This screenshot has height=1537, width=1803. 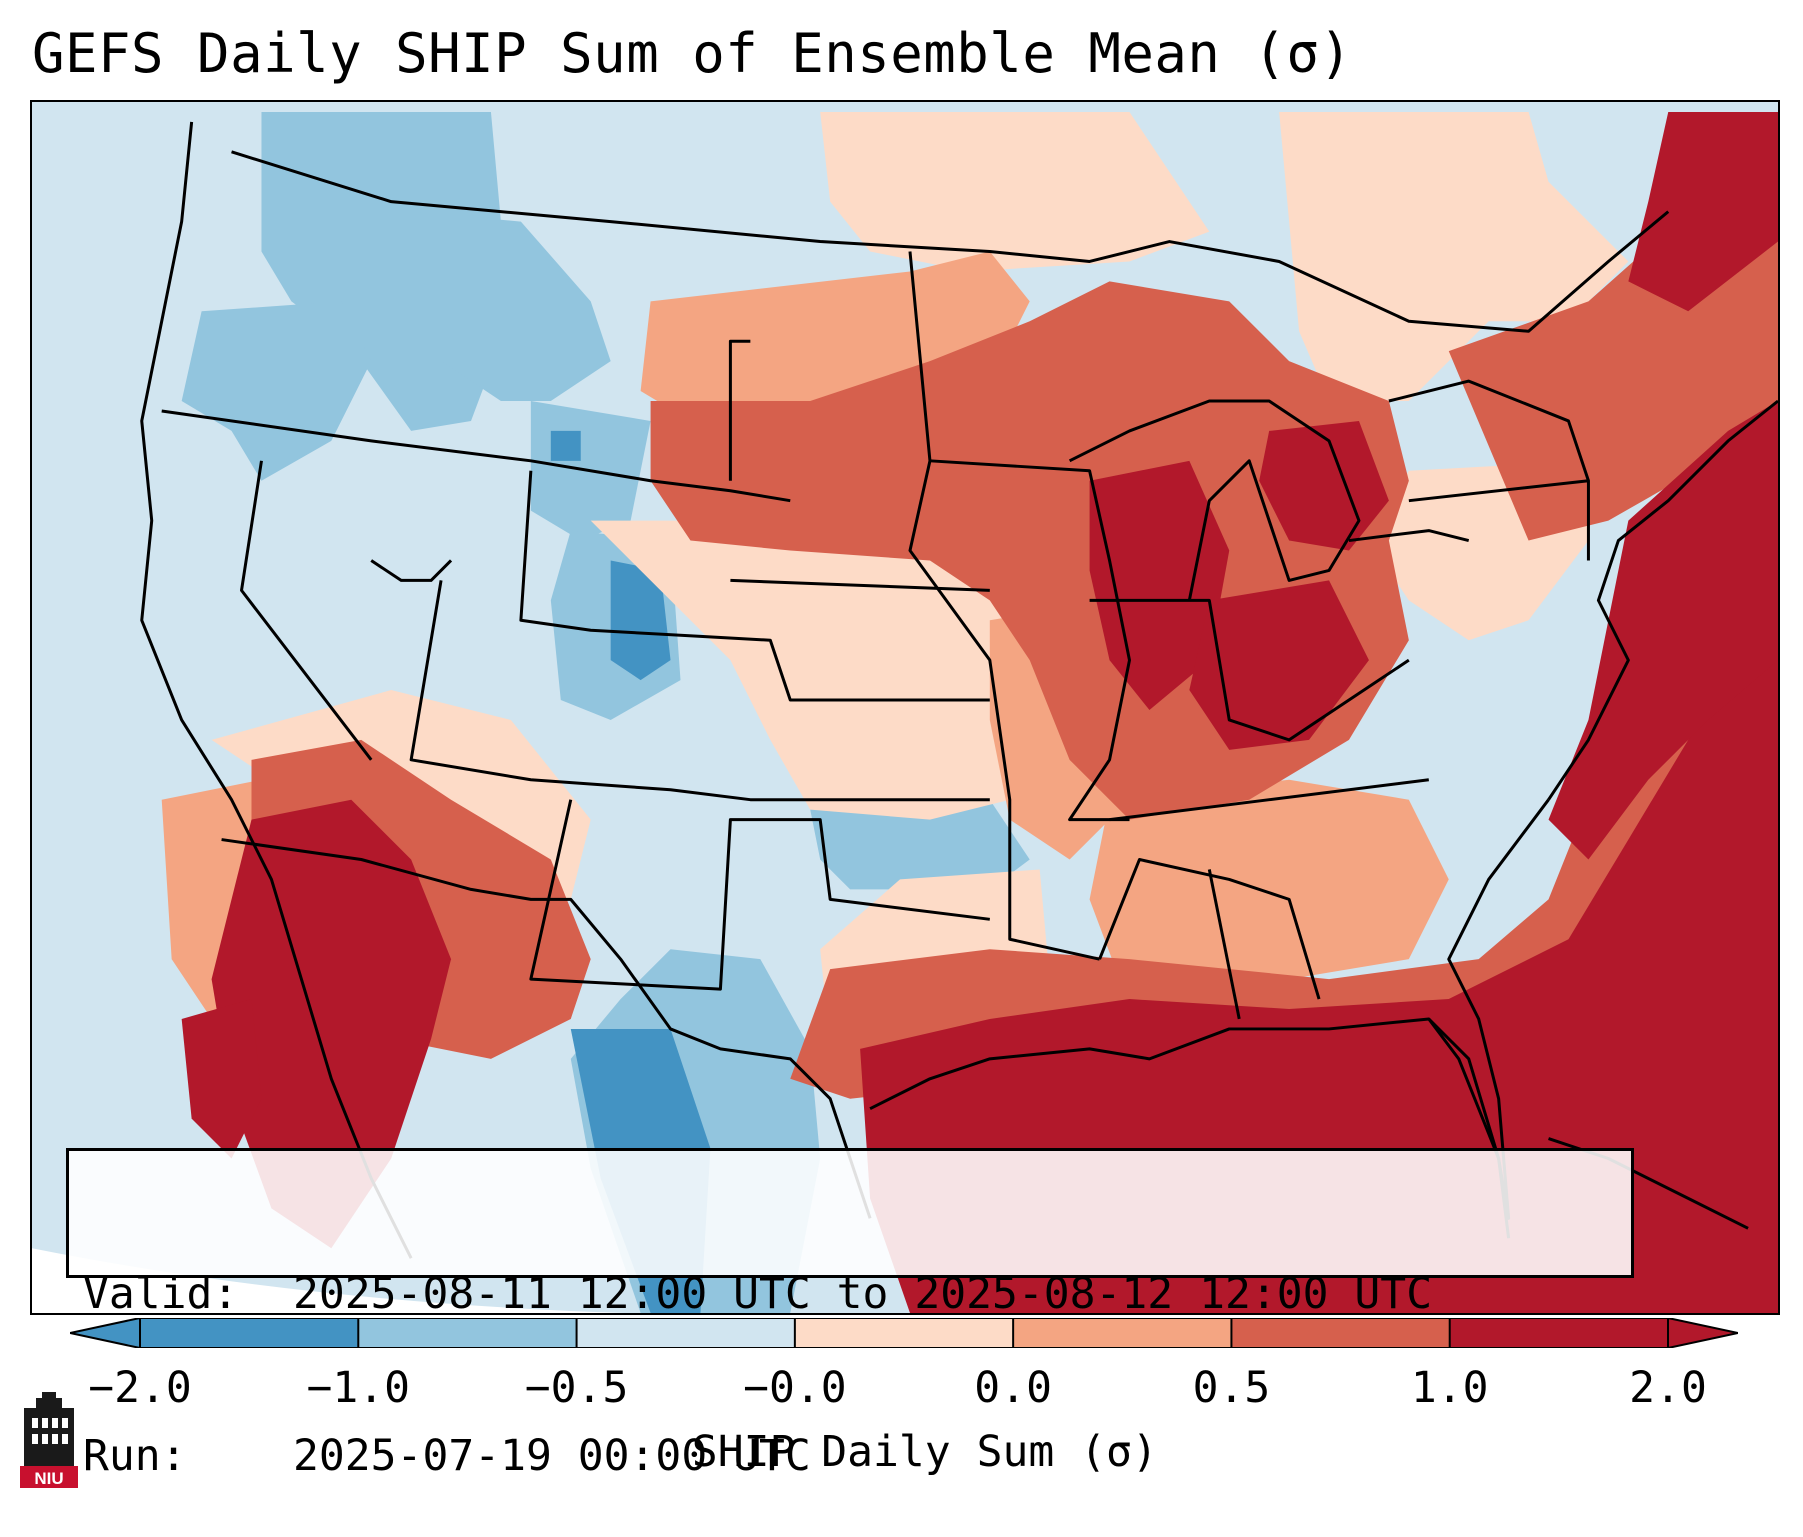 I want to click on colorbar-tick-label: 2.0, so click(x=1668, y=1388).